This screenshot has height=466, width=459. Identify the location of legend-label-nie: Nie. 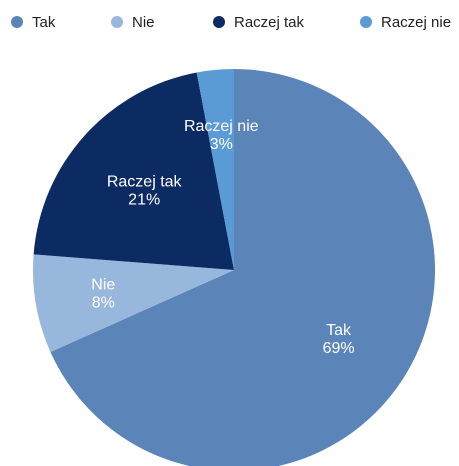
(143, 22).